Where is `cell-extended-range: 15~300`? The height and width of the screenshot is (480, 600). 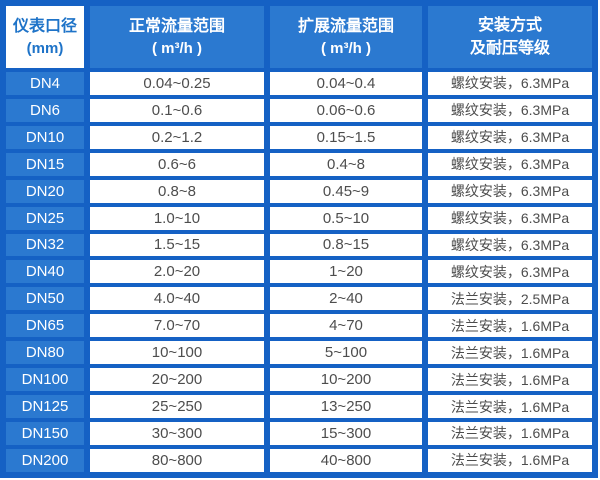 cell-extended-range: 15~300 is located at coordinates (346, 433).